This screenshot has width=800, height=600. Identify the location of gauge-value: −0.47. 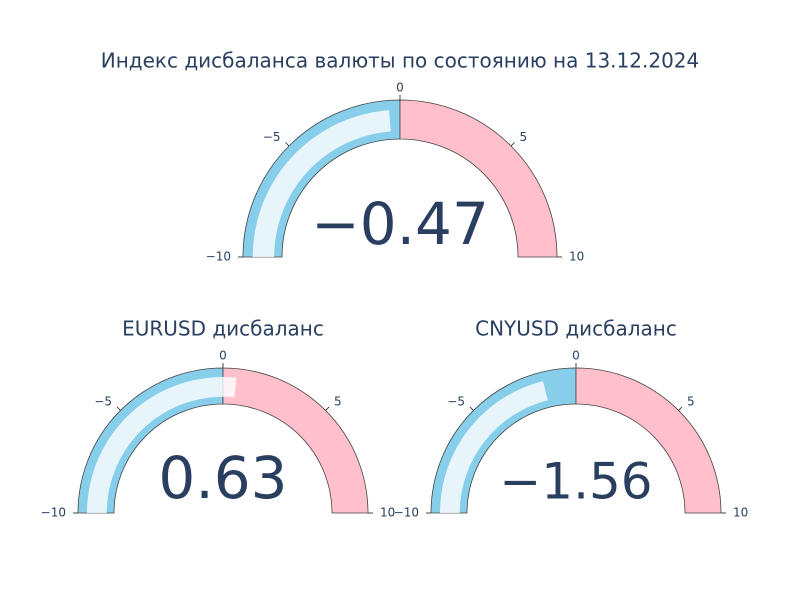
(400, 224).